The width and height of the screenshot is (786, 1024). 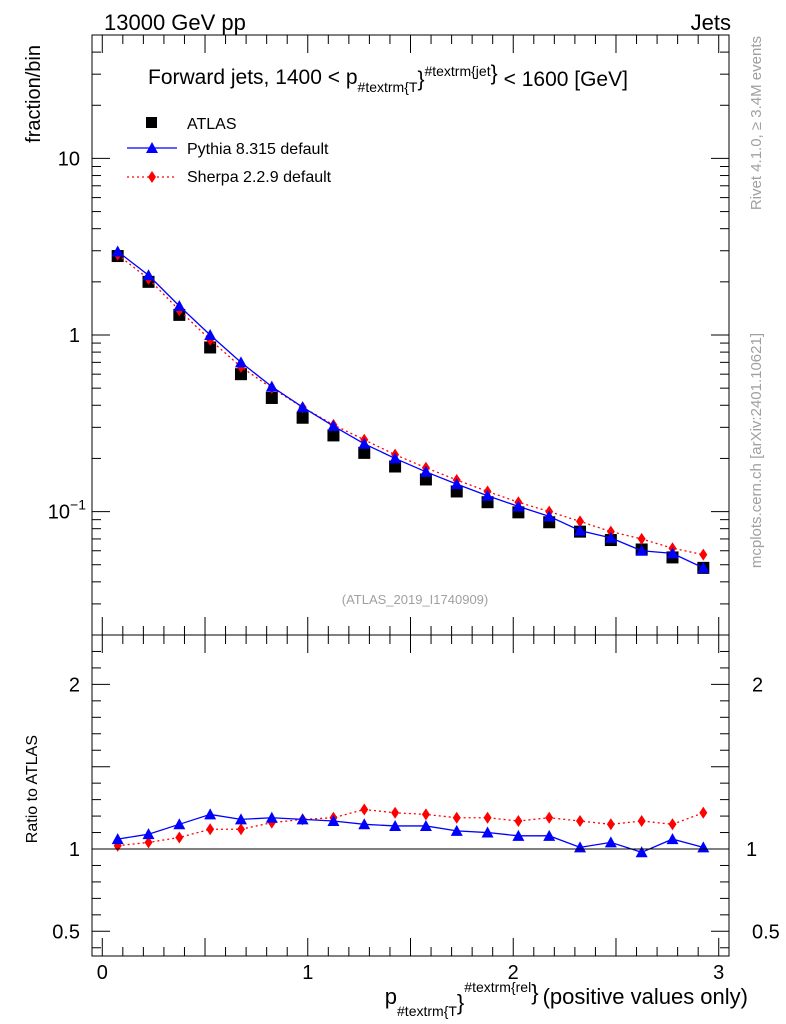 I want to click on x-axis-title-suffix: (positive values only), so click(x=645, y=996).